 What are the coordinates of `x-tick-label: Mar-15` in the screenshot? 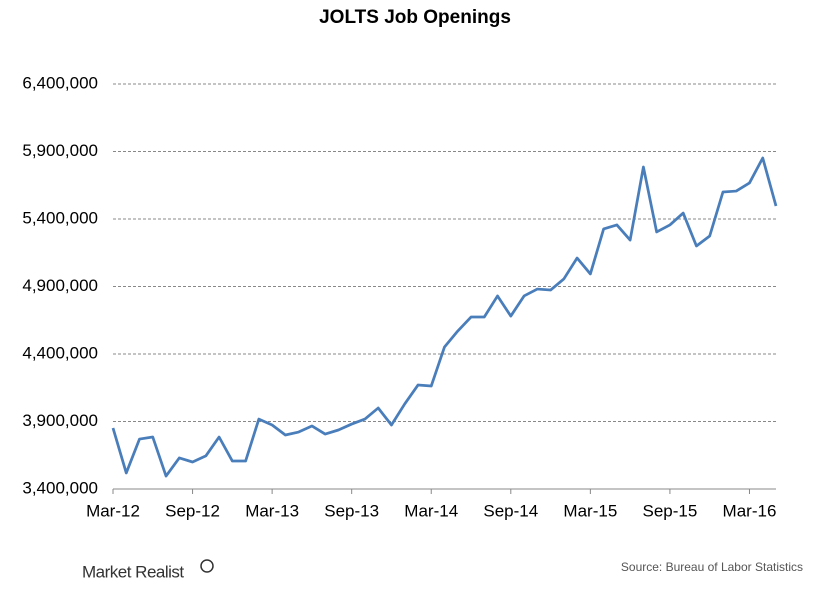 It's located at (590, 510).